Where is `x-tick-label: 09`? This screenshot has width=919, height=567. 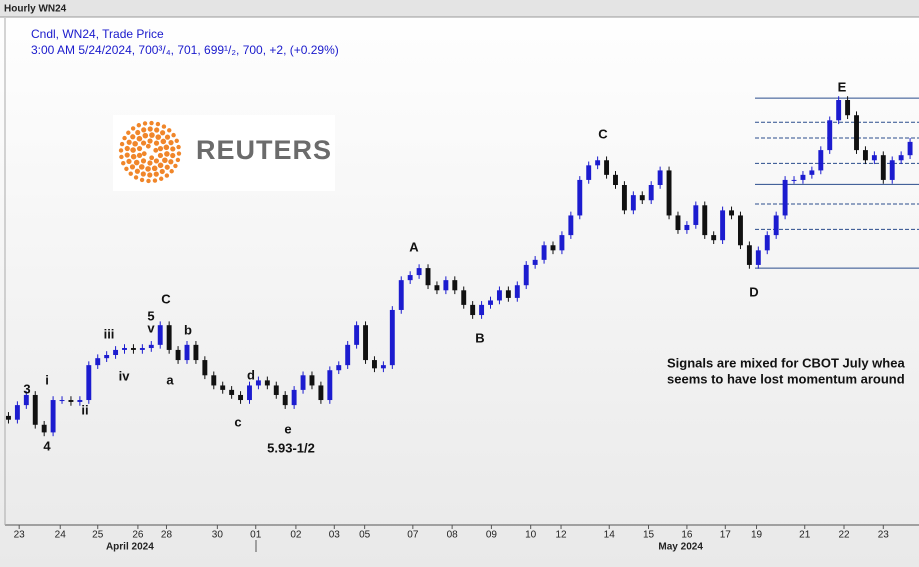 x-tick-label: 09 is located at coordinates (492, 535).